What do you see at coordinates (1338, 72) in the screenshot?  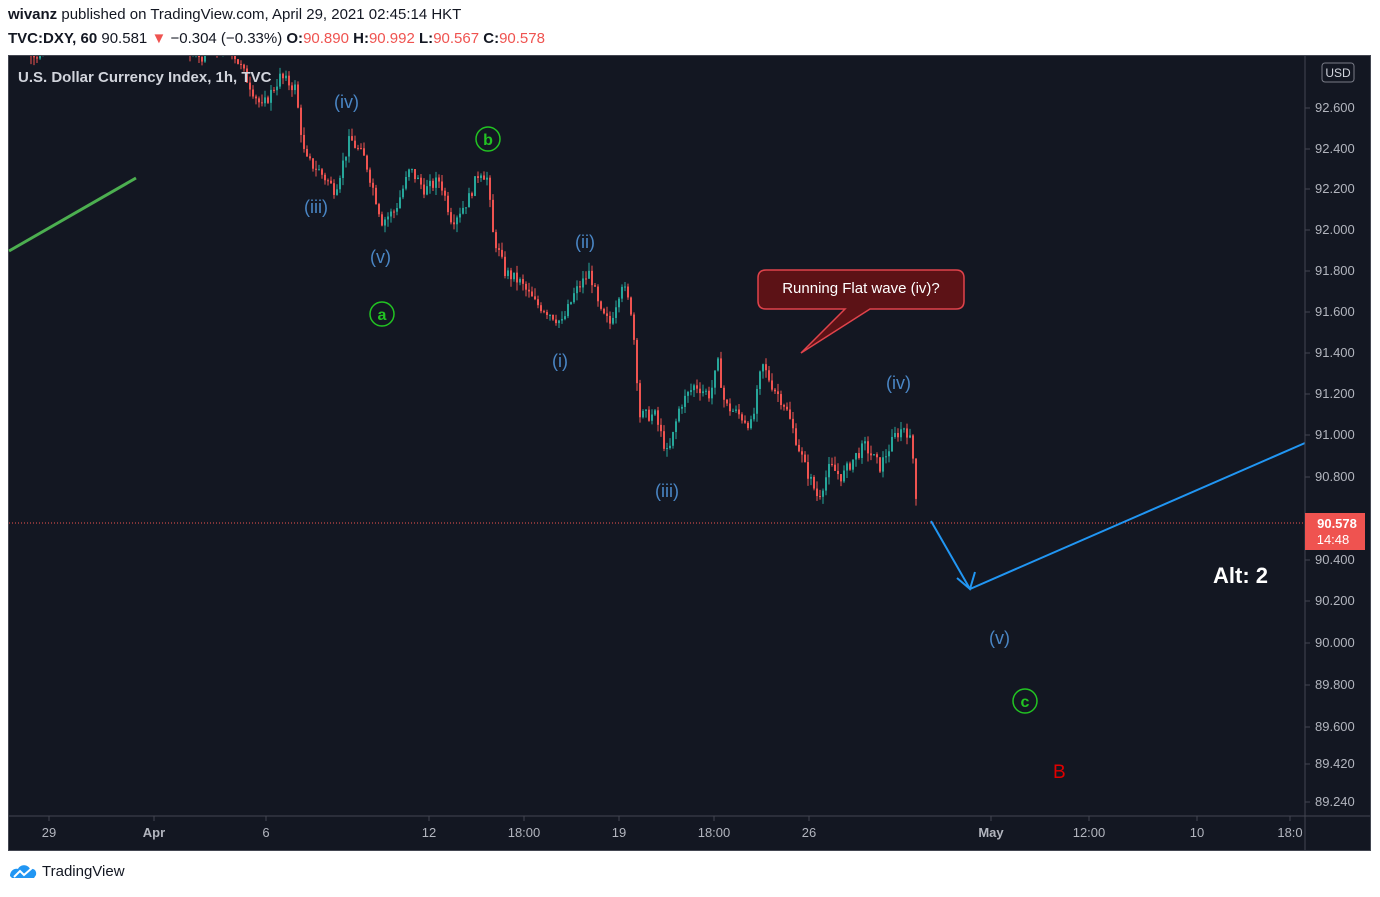 I see `currency-badge` at bounding box center [1338, 72].